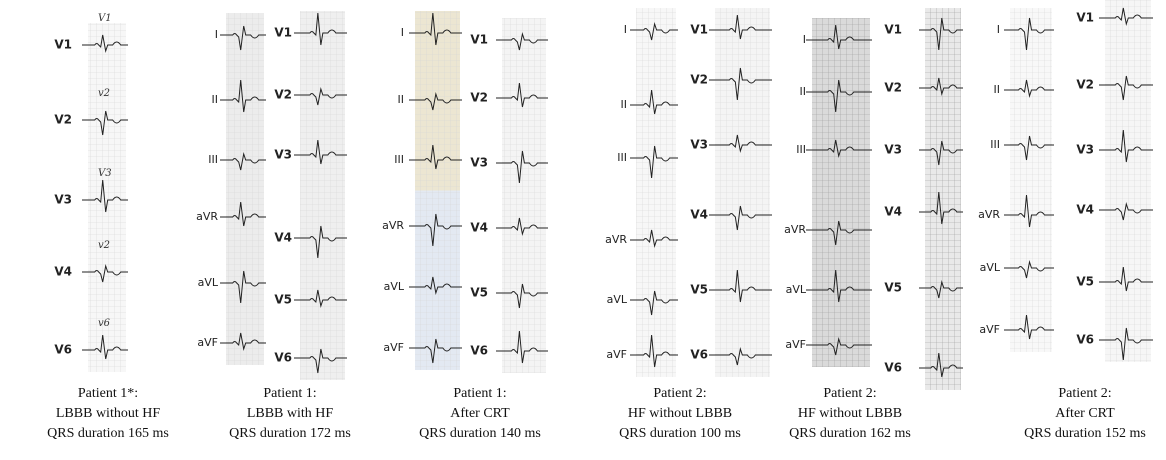 The image size is (1166, 460). What do you see at coordinates (108, 433) in the screenshot?
I see `caption: QRS duration 165 ms` at bounding box center [108, 433].